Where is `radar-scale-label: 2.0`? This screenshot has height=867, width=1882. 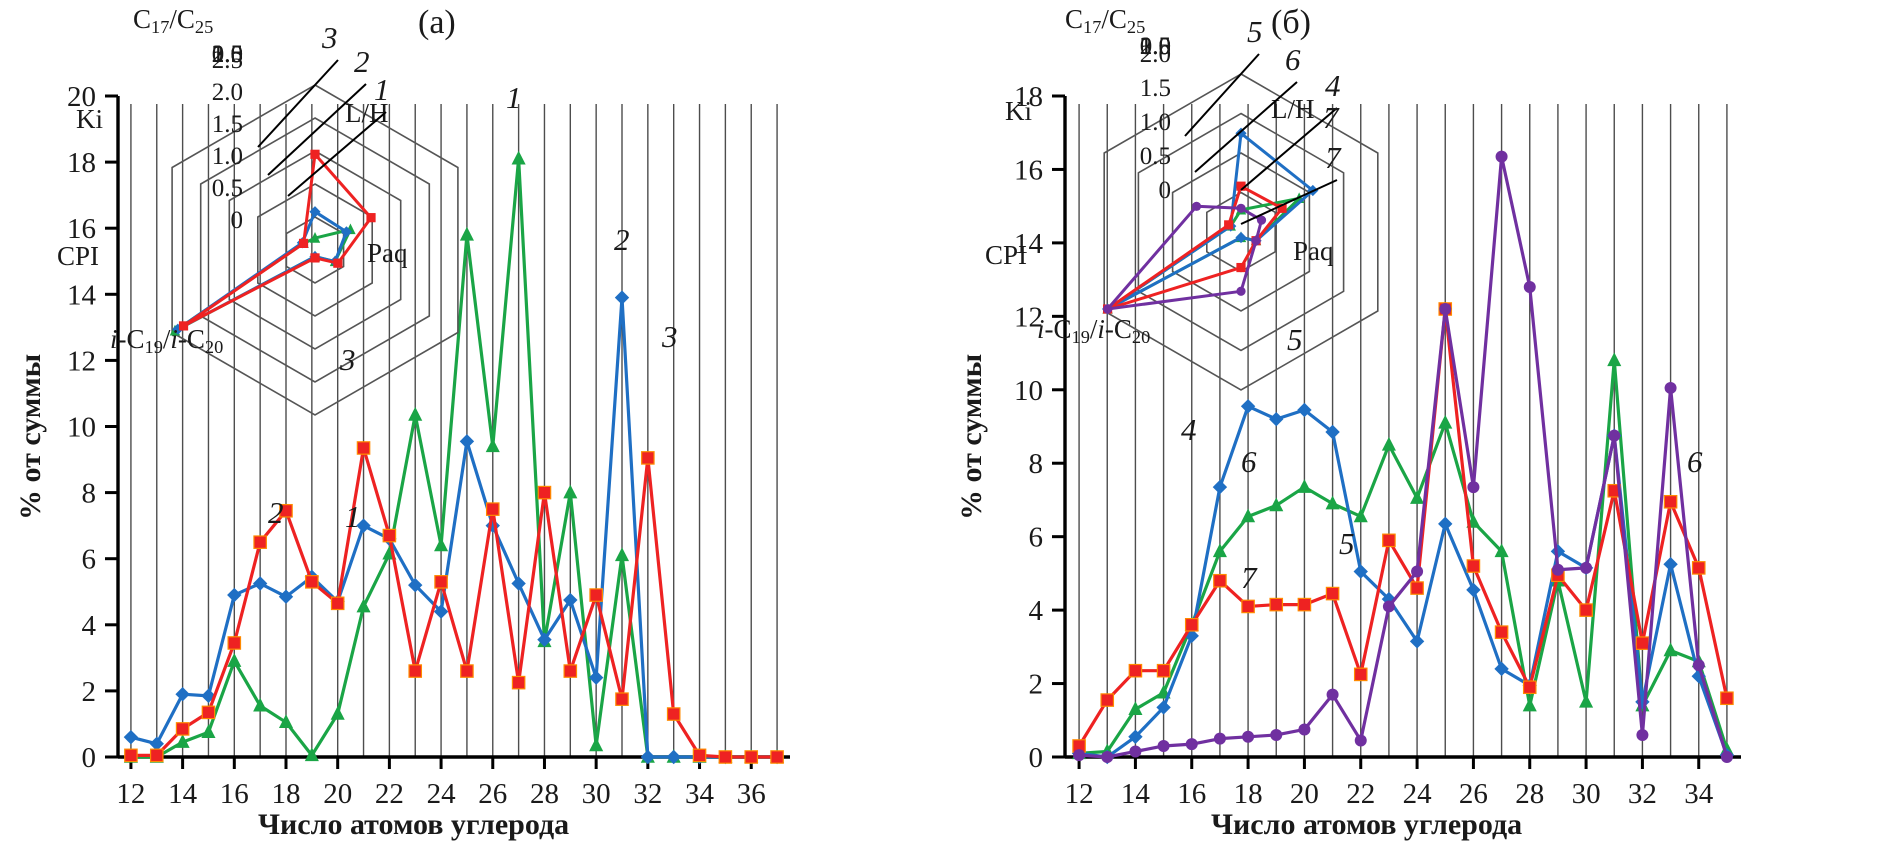 radar-scale-label: 2.0 is located at coordinates (227, 54).